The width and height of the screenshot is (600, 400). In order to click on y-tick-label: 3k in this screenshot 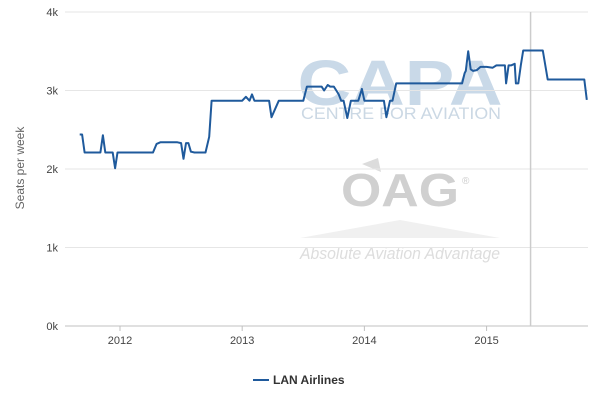, I will do `click(52, 92)`.